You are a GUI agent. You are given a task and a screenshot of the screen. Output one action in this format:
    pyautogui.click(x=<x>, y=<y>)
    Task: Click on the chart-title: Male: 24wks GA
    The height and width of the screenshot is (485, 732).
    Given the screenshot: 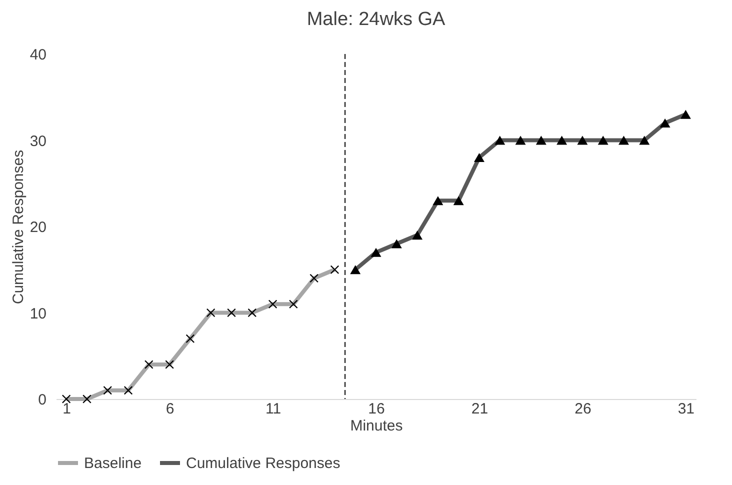 What is the action you would take?
    pyautogui.click(x=376, y=19)
    